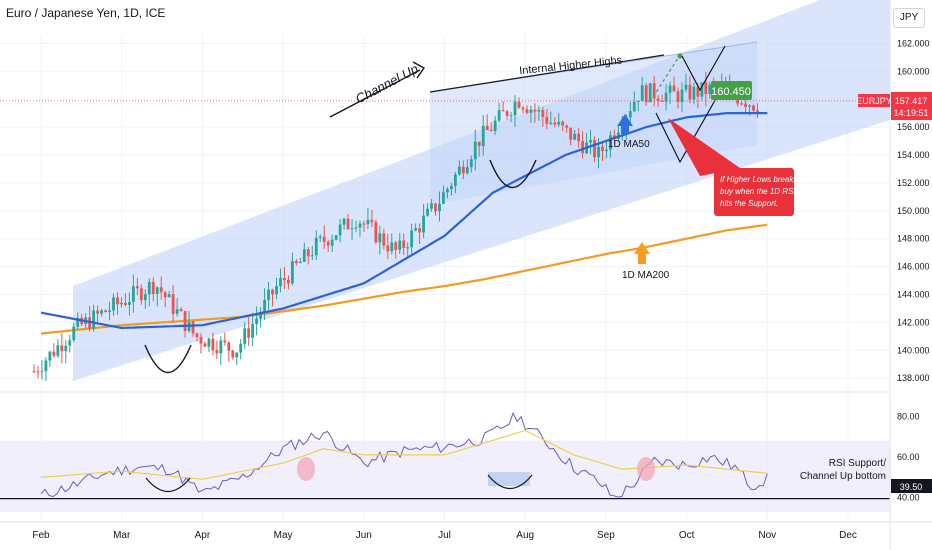  What do you see at coordinates (913, 127) in the screenshot?
I see `price-tick-label: 156.000` at bounding box center [913, 127].